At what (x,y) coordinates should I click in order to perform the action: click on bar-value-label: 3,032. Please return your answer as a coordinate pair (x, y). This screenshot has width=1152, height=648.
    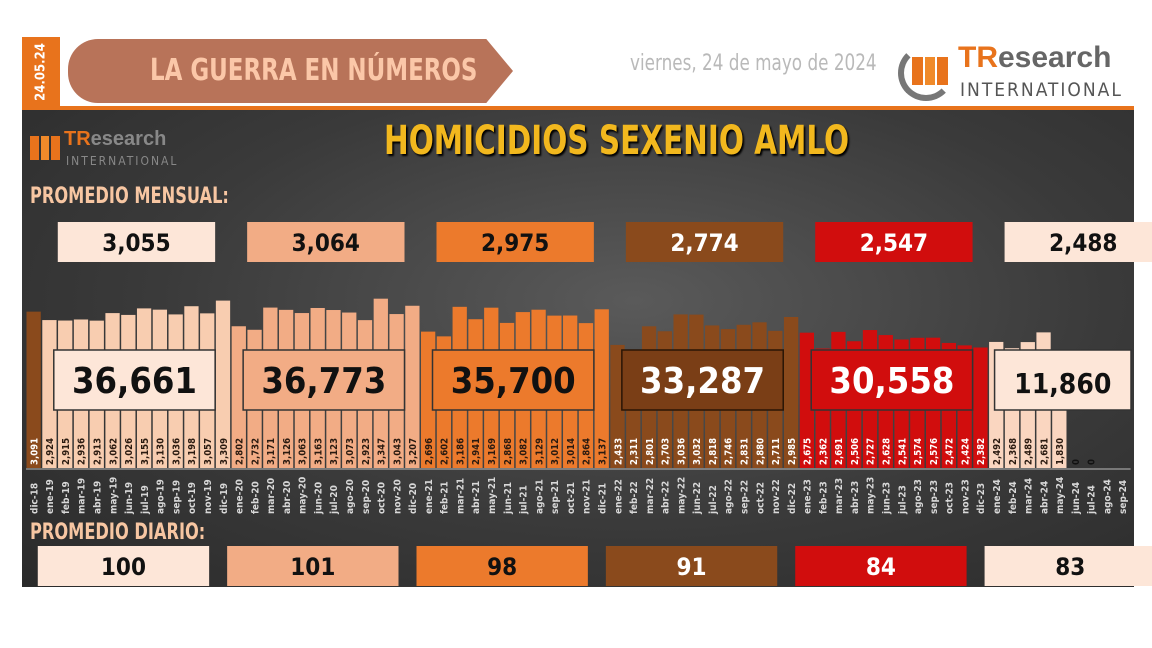
    Looking at the image, I should click on (697, 451).